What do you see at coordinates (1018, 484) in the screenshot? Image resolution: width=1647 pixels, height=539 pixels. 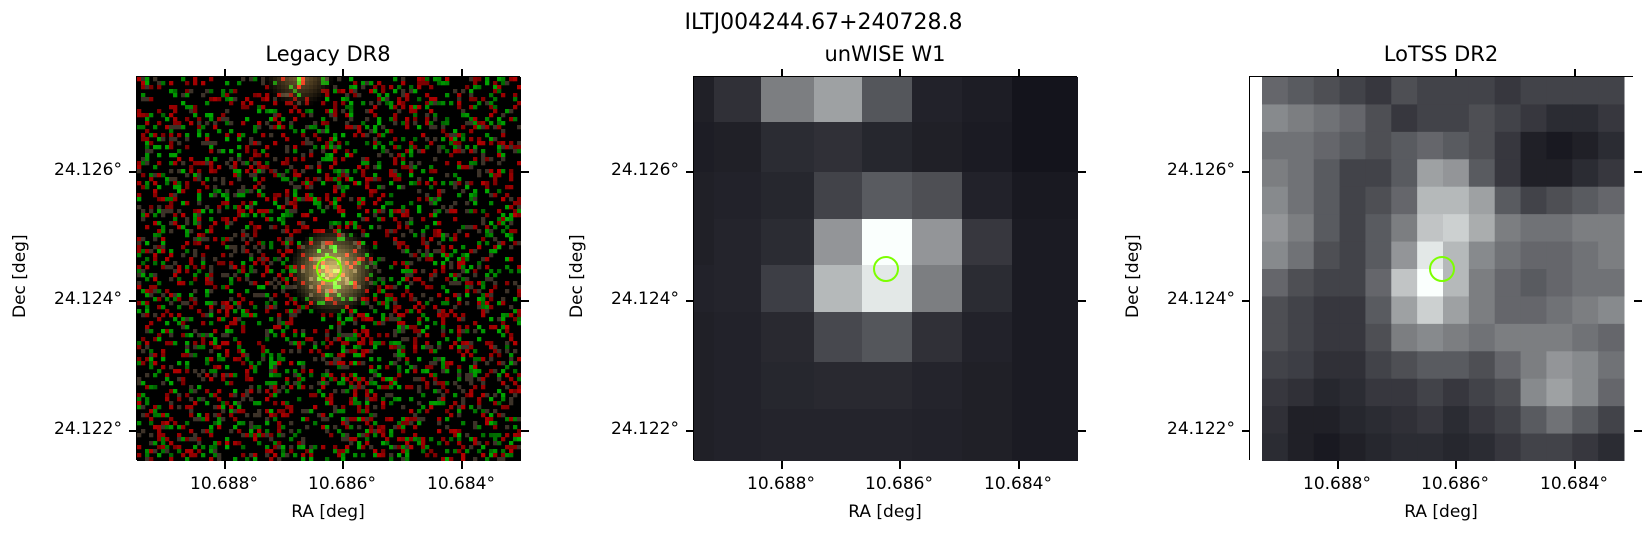 I see `x-tick-label: 10.684°` at bounding box center [1018, 484].